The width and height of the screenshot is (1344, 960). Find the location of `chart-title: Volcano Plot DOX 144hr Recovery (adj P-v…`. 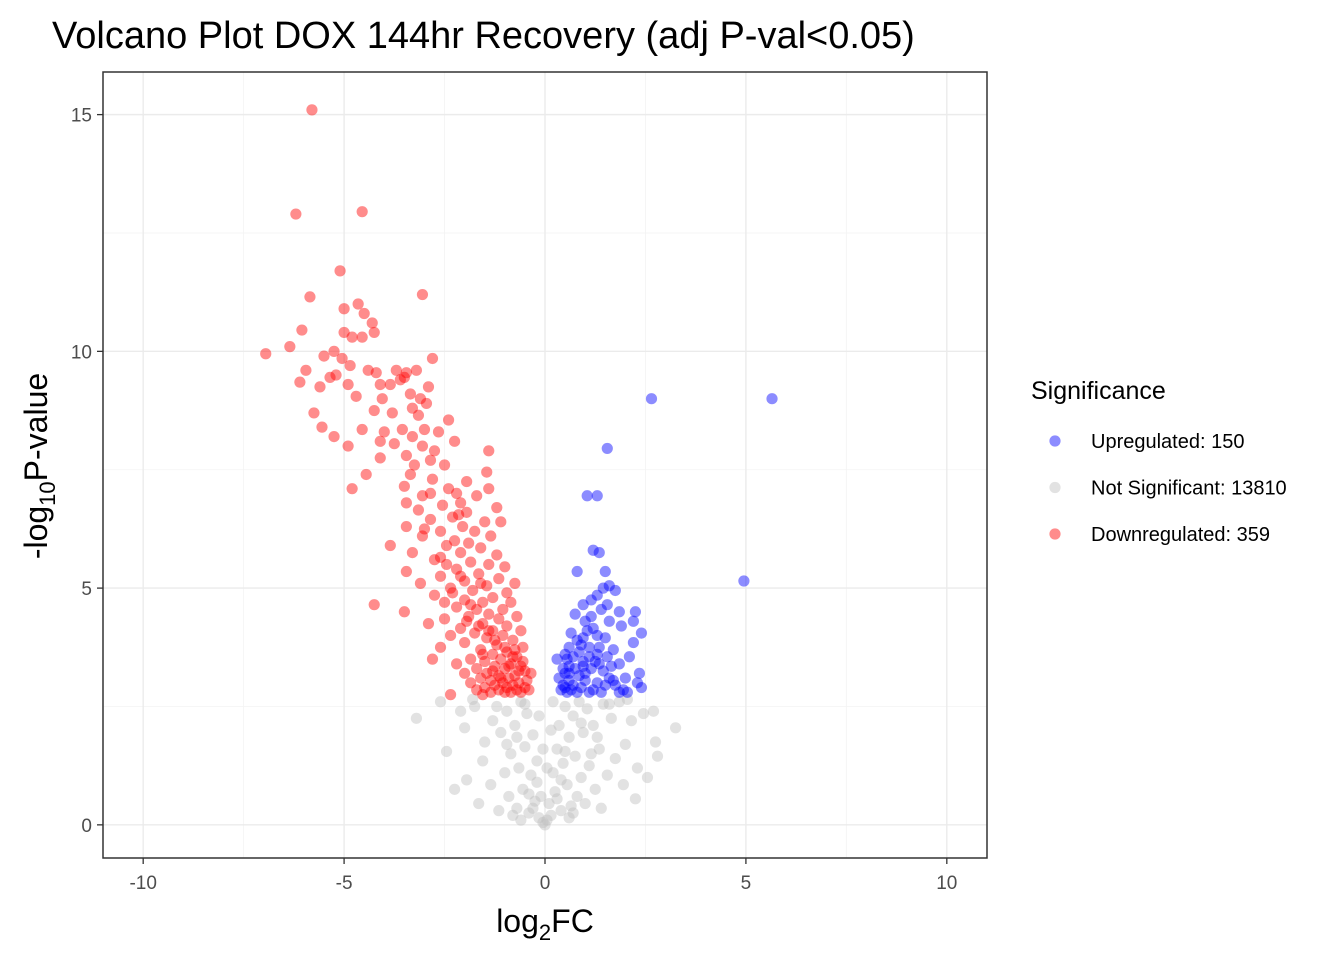

chart-title: Volcano Plot DOX 144hr Recovery (adj P-v… is located at coordinates (483, 36).